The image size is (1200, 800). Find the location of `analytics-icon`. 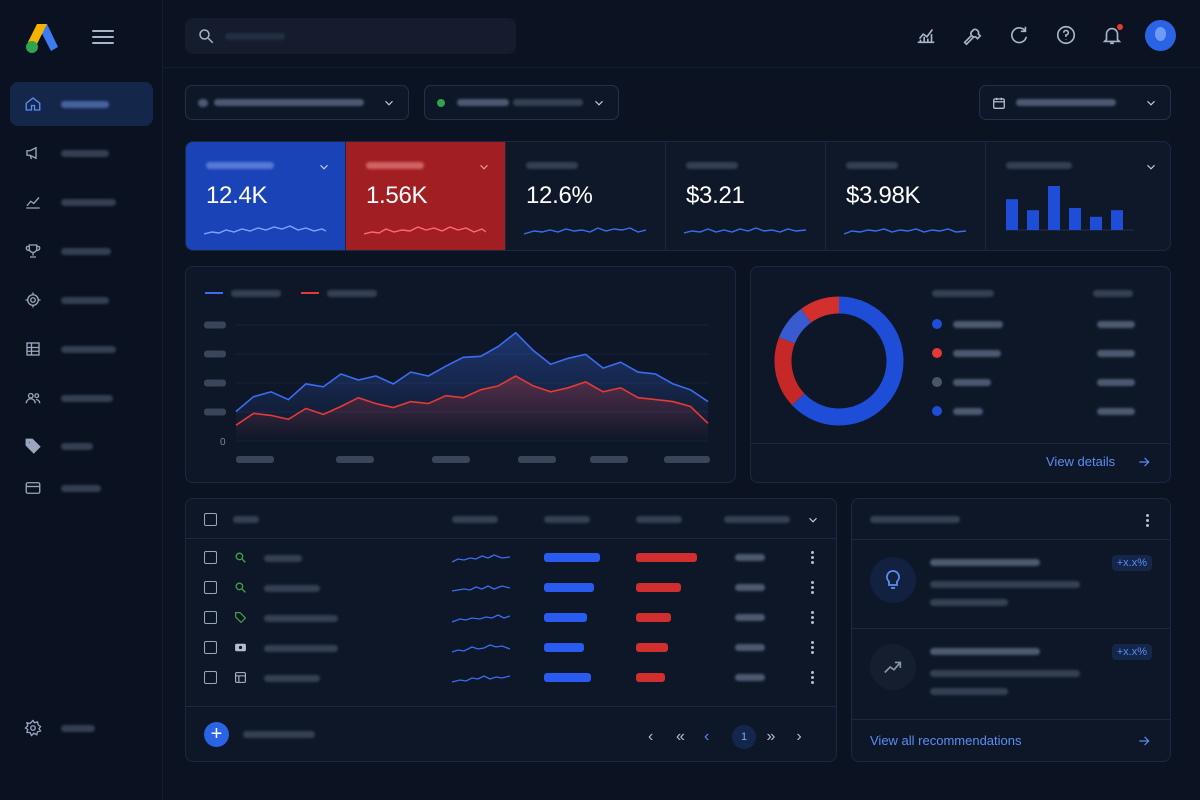

analytics-icon is located at coordinates (926, 36).